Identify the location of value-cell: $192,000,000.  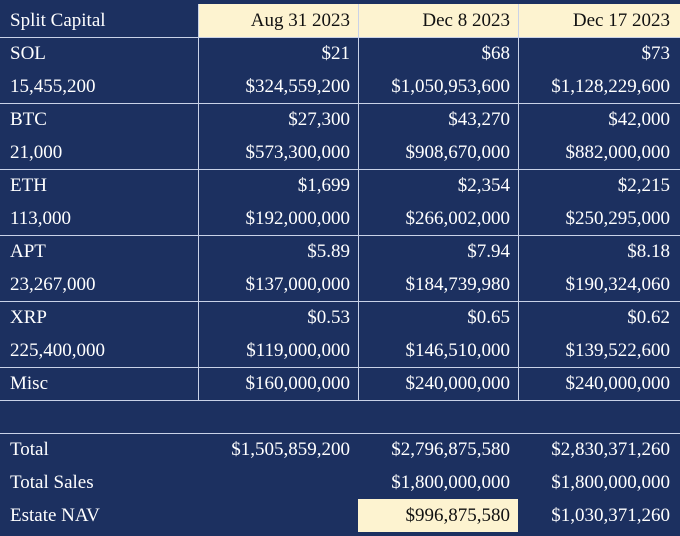
(298, 218).